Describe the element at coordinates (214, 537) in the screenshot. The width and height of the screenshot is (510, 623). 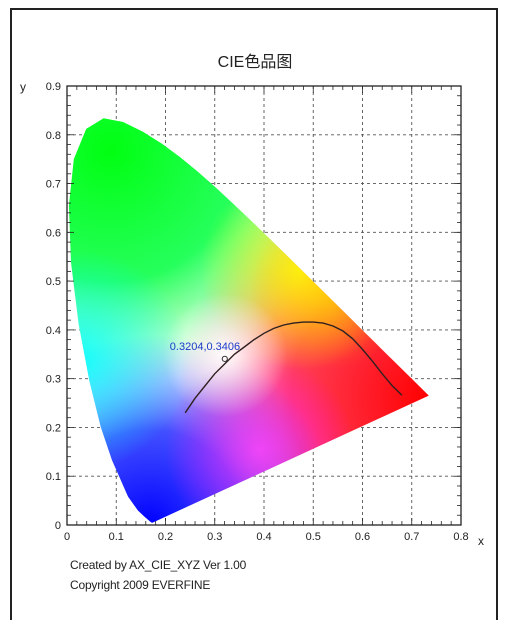
I see `x-tick-label: 0.3` at that location.